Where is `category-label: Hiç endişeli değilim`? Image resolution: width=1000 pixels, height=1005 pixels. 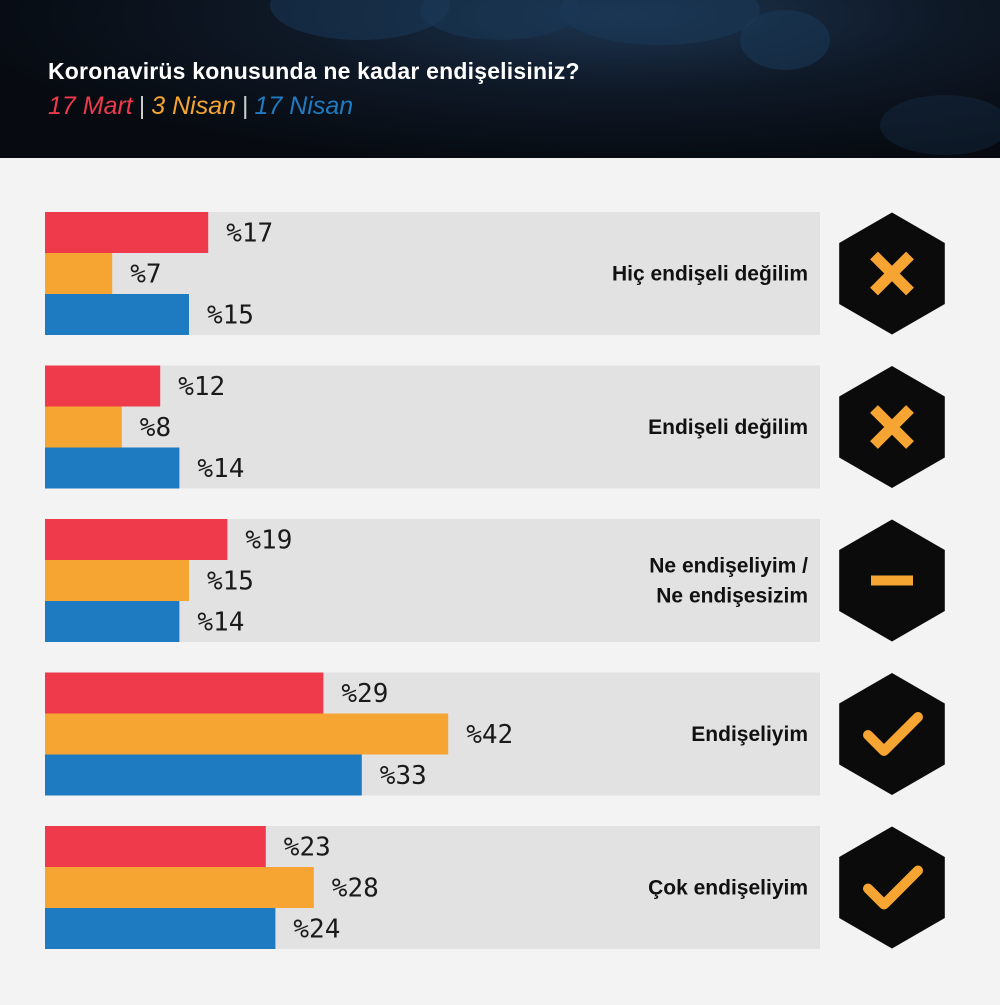
category-label: Hiç endişeli değilim is located at coordinates (710, 274).